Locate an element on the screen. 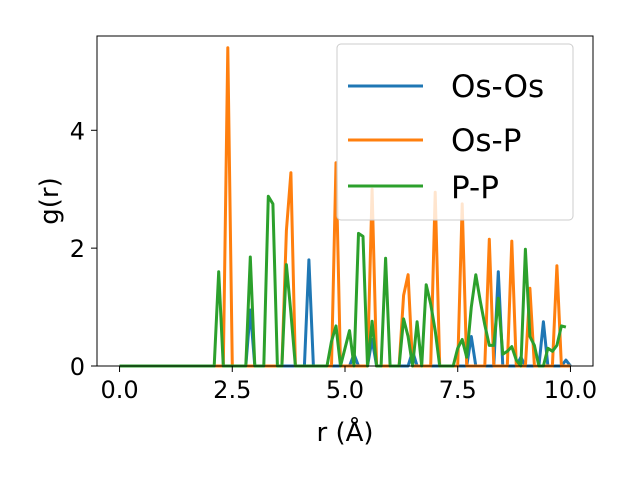 The height and width of the screenshot is (480, 640). y-axis-ticks: 0 2 4 is located at coordinates (83, 249).